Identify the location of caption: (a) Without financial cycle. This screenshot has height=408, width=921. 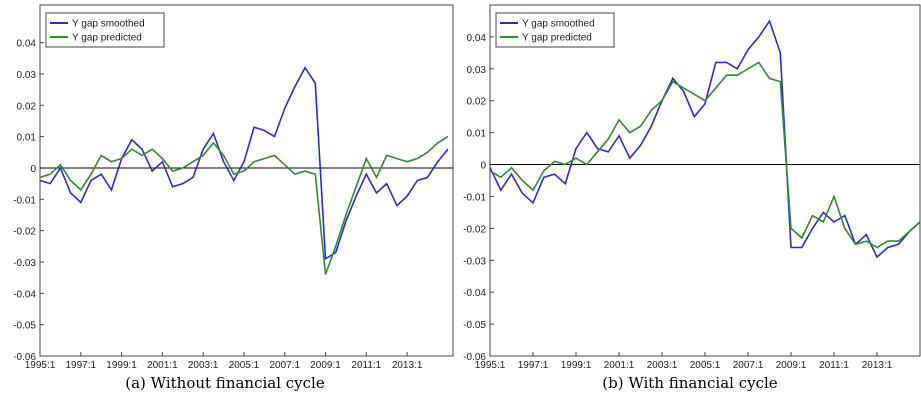
(225, 383).